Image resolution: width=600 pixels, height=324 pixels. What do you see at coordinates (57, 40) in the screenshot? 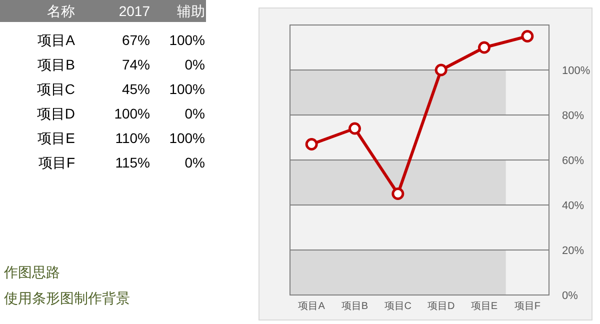
I see `category-label: 项目A` at bounding box center [57, 40].